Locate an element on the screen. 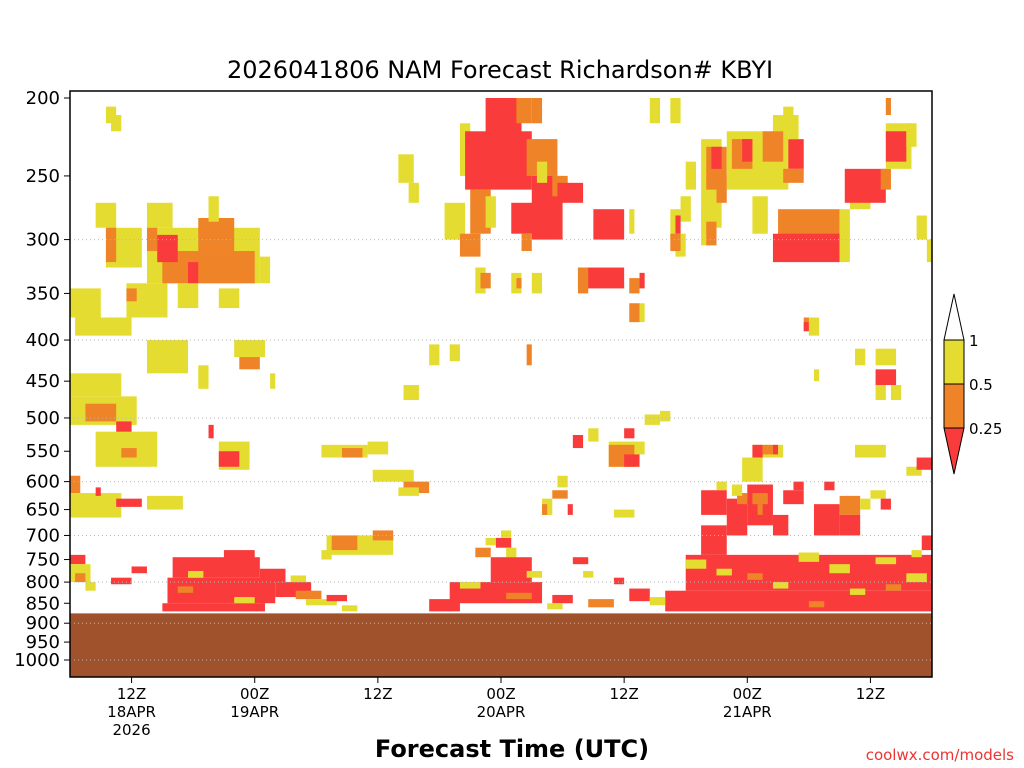 This screenshot has height=768, width=1024. y-tick-label: 550 is located at coordinates (43, 451).